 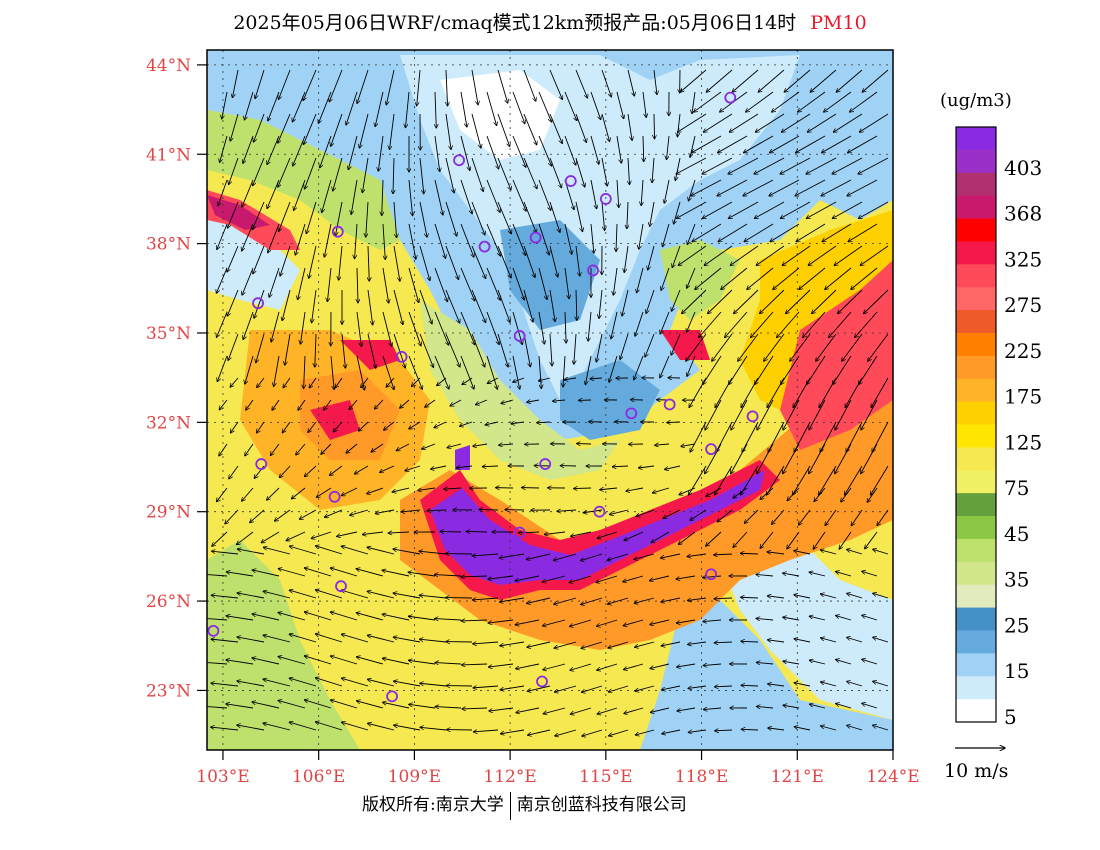 What do you see at coordinates (605, 777) in the screenshot?
I see `longitude-label: 115°E` at bounding box center [605, 777].